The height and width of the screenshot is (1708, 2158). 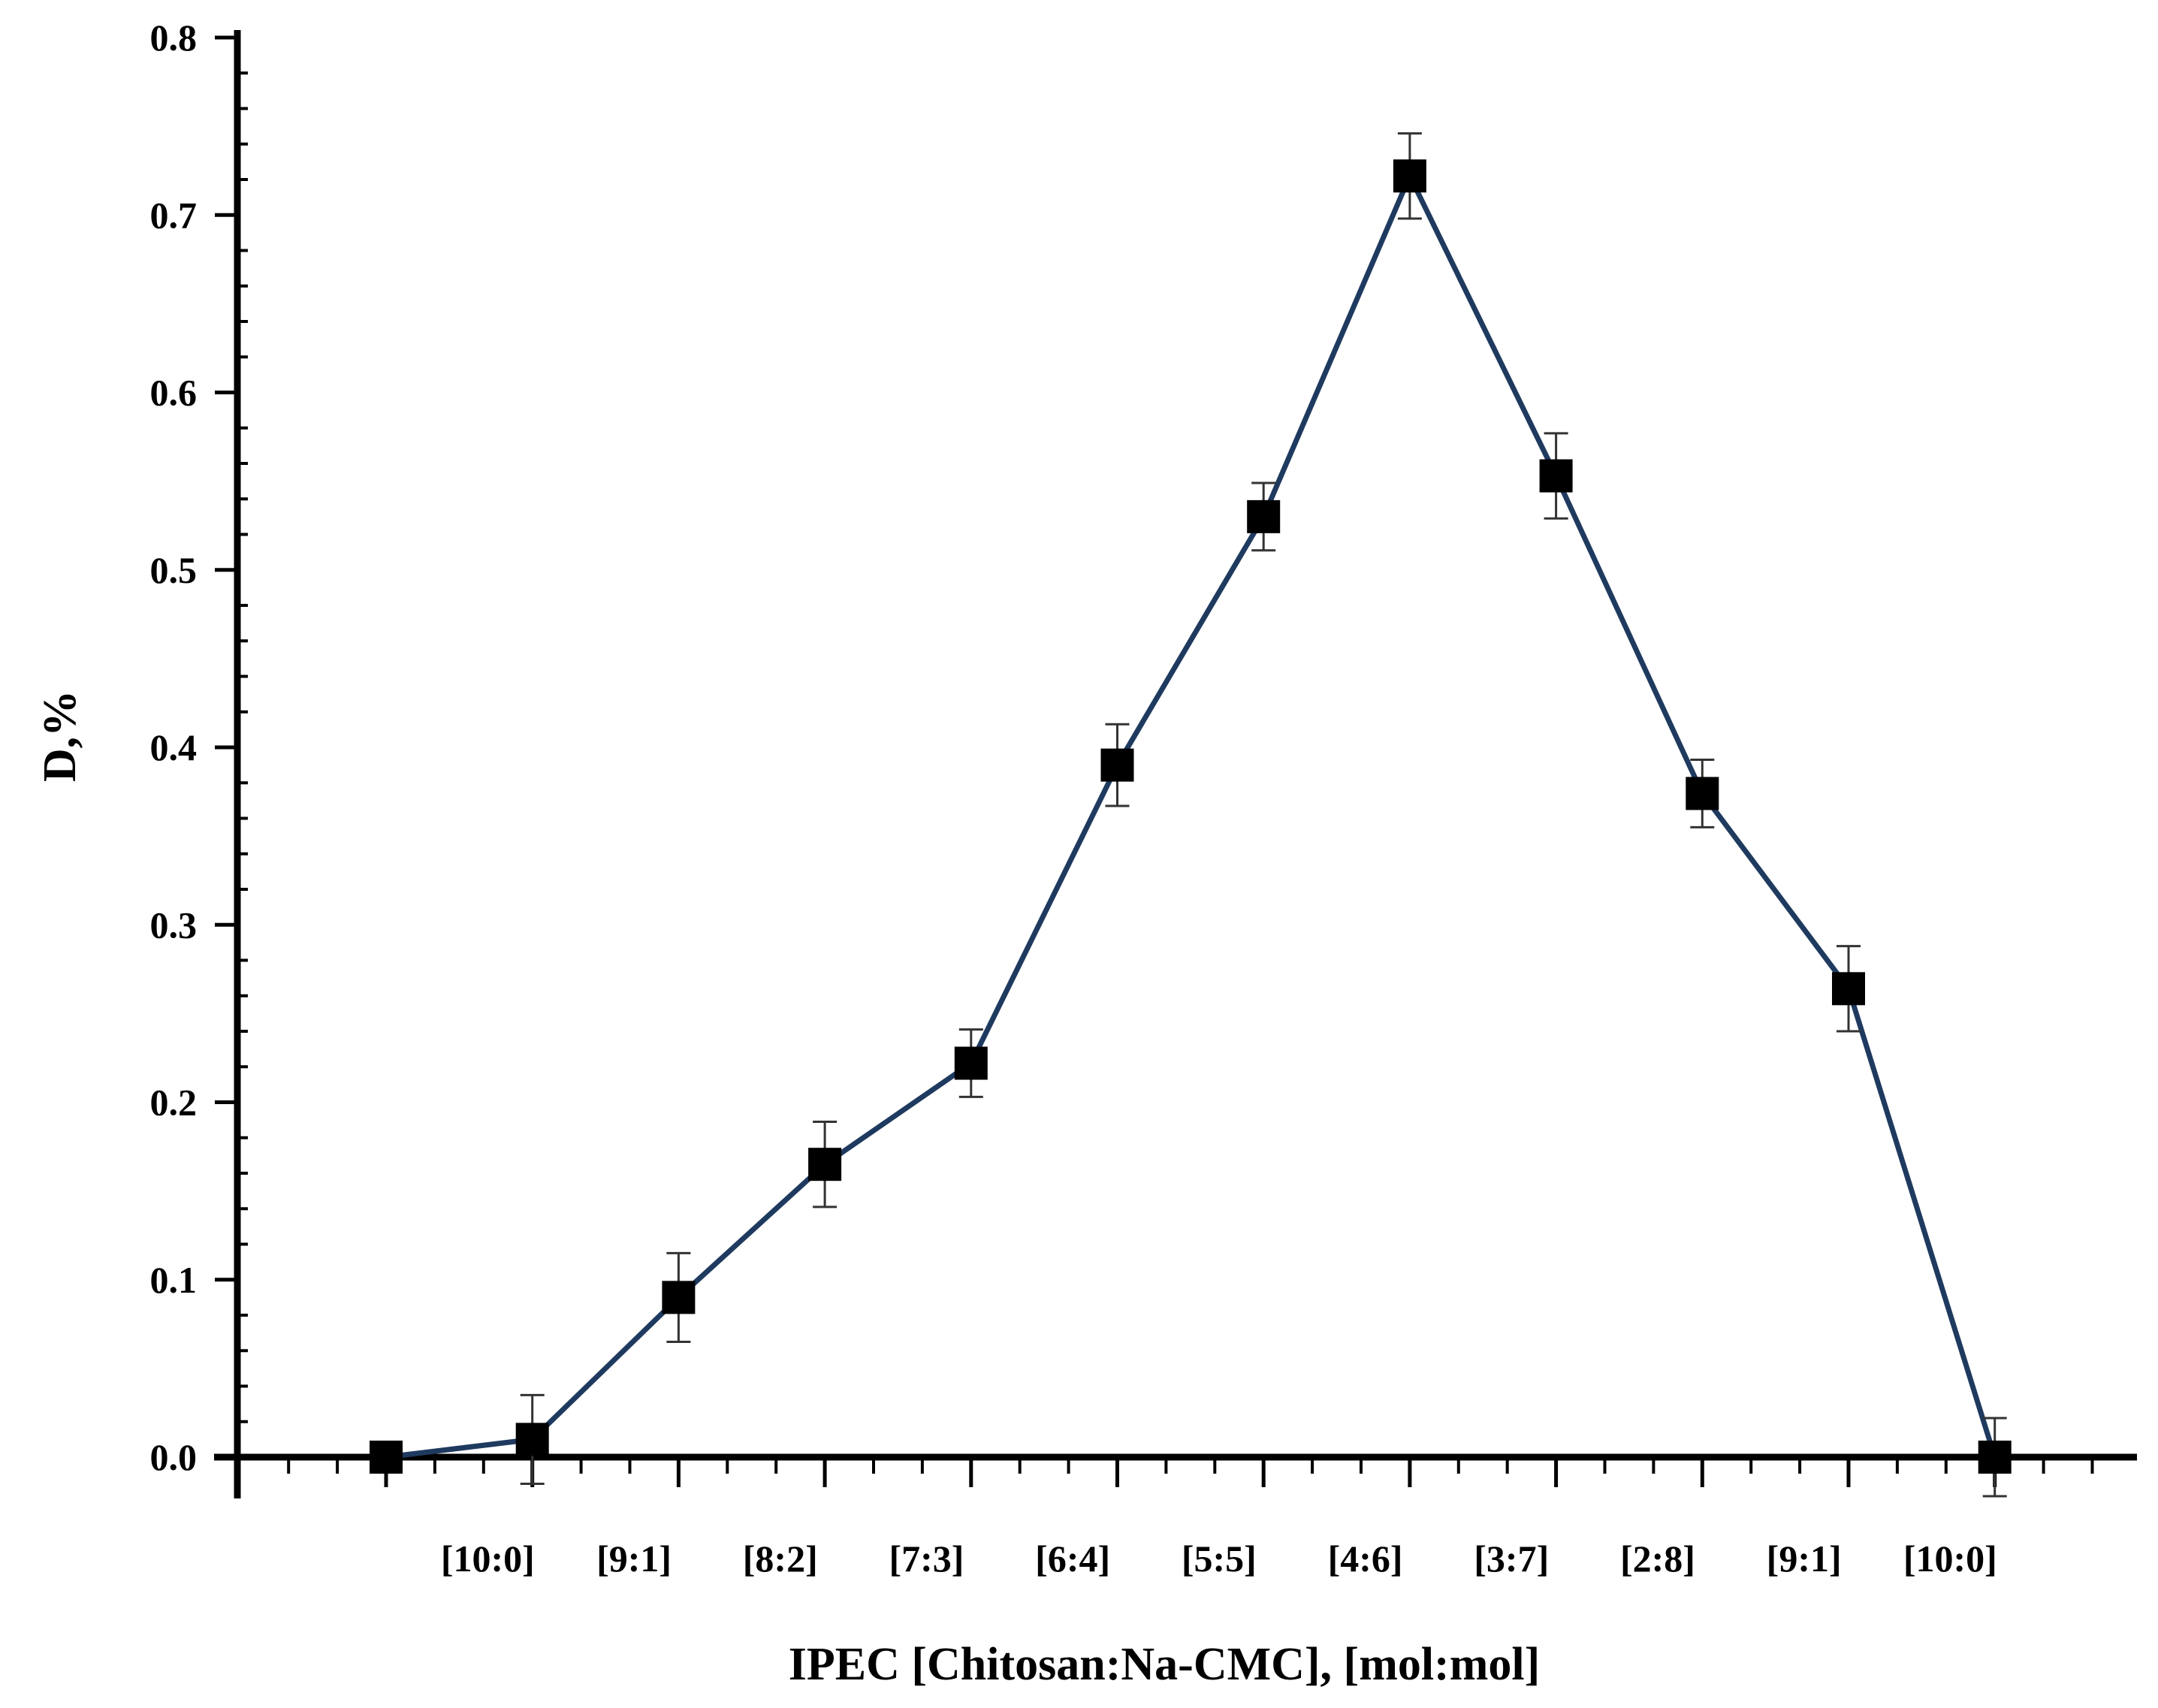 What do you see at coordinates (1072, 1559) in the screenshot?
I see `x-tick-label: [6:4]` at bounding box center [1072, 1559].